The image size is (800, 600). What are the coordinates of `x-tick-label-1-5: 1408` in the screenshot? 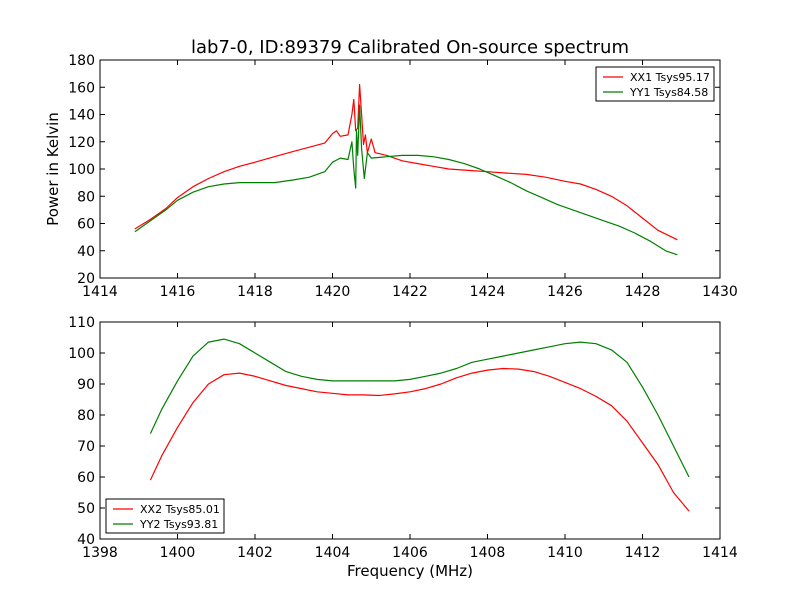 It's located at (488, 553).